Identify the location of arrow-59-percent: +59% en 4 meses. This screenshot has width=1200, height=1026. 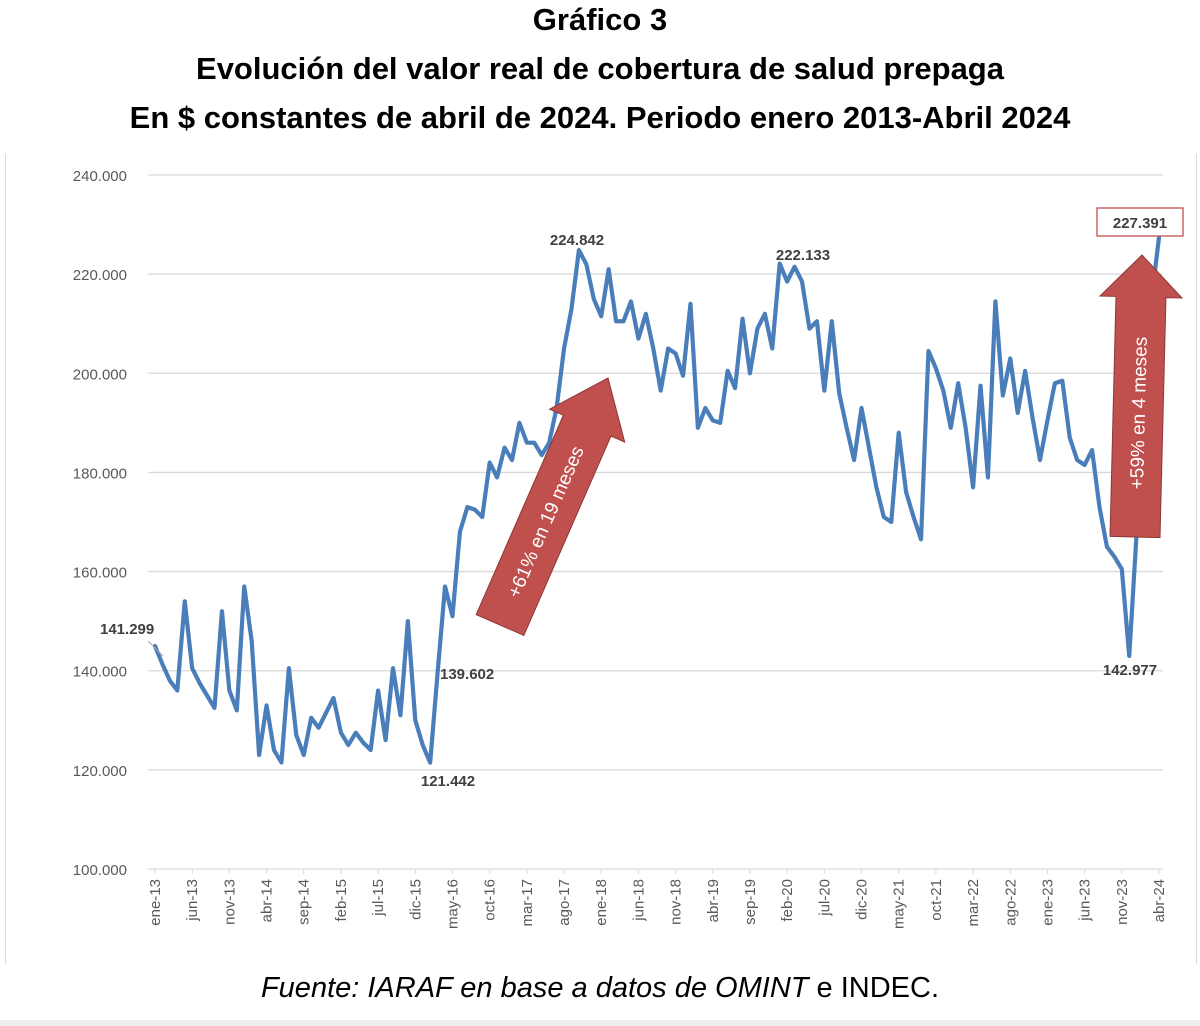
(1141, 396).